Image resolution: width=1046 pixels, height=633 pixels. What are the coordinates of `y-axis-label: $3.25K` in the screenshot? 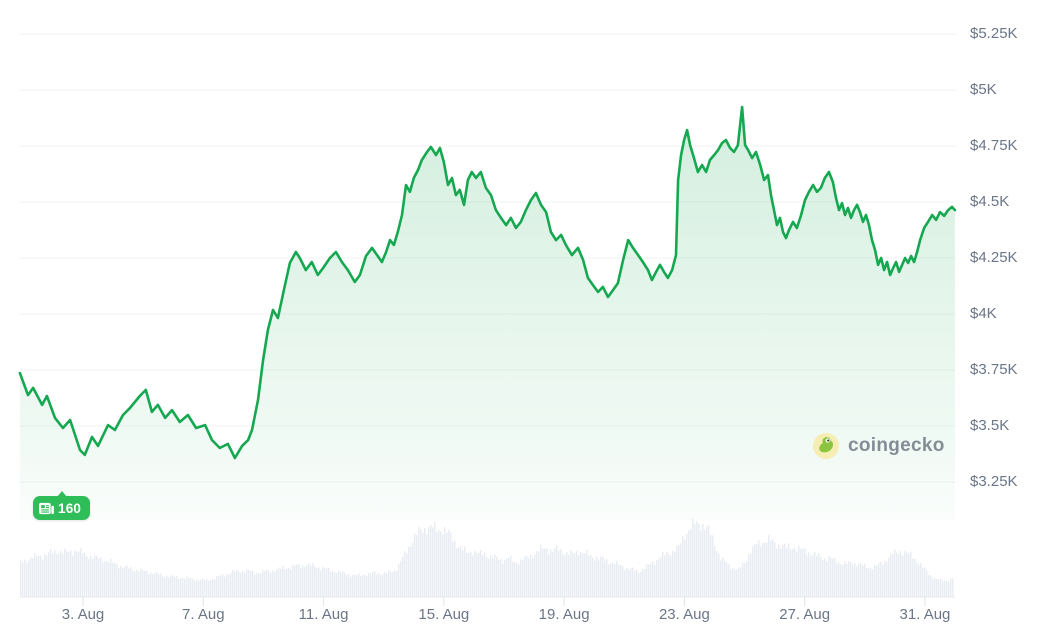 It's located at (994, 481).